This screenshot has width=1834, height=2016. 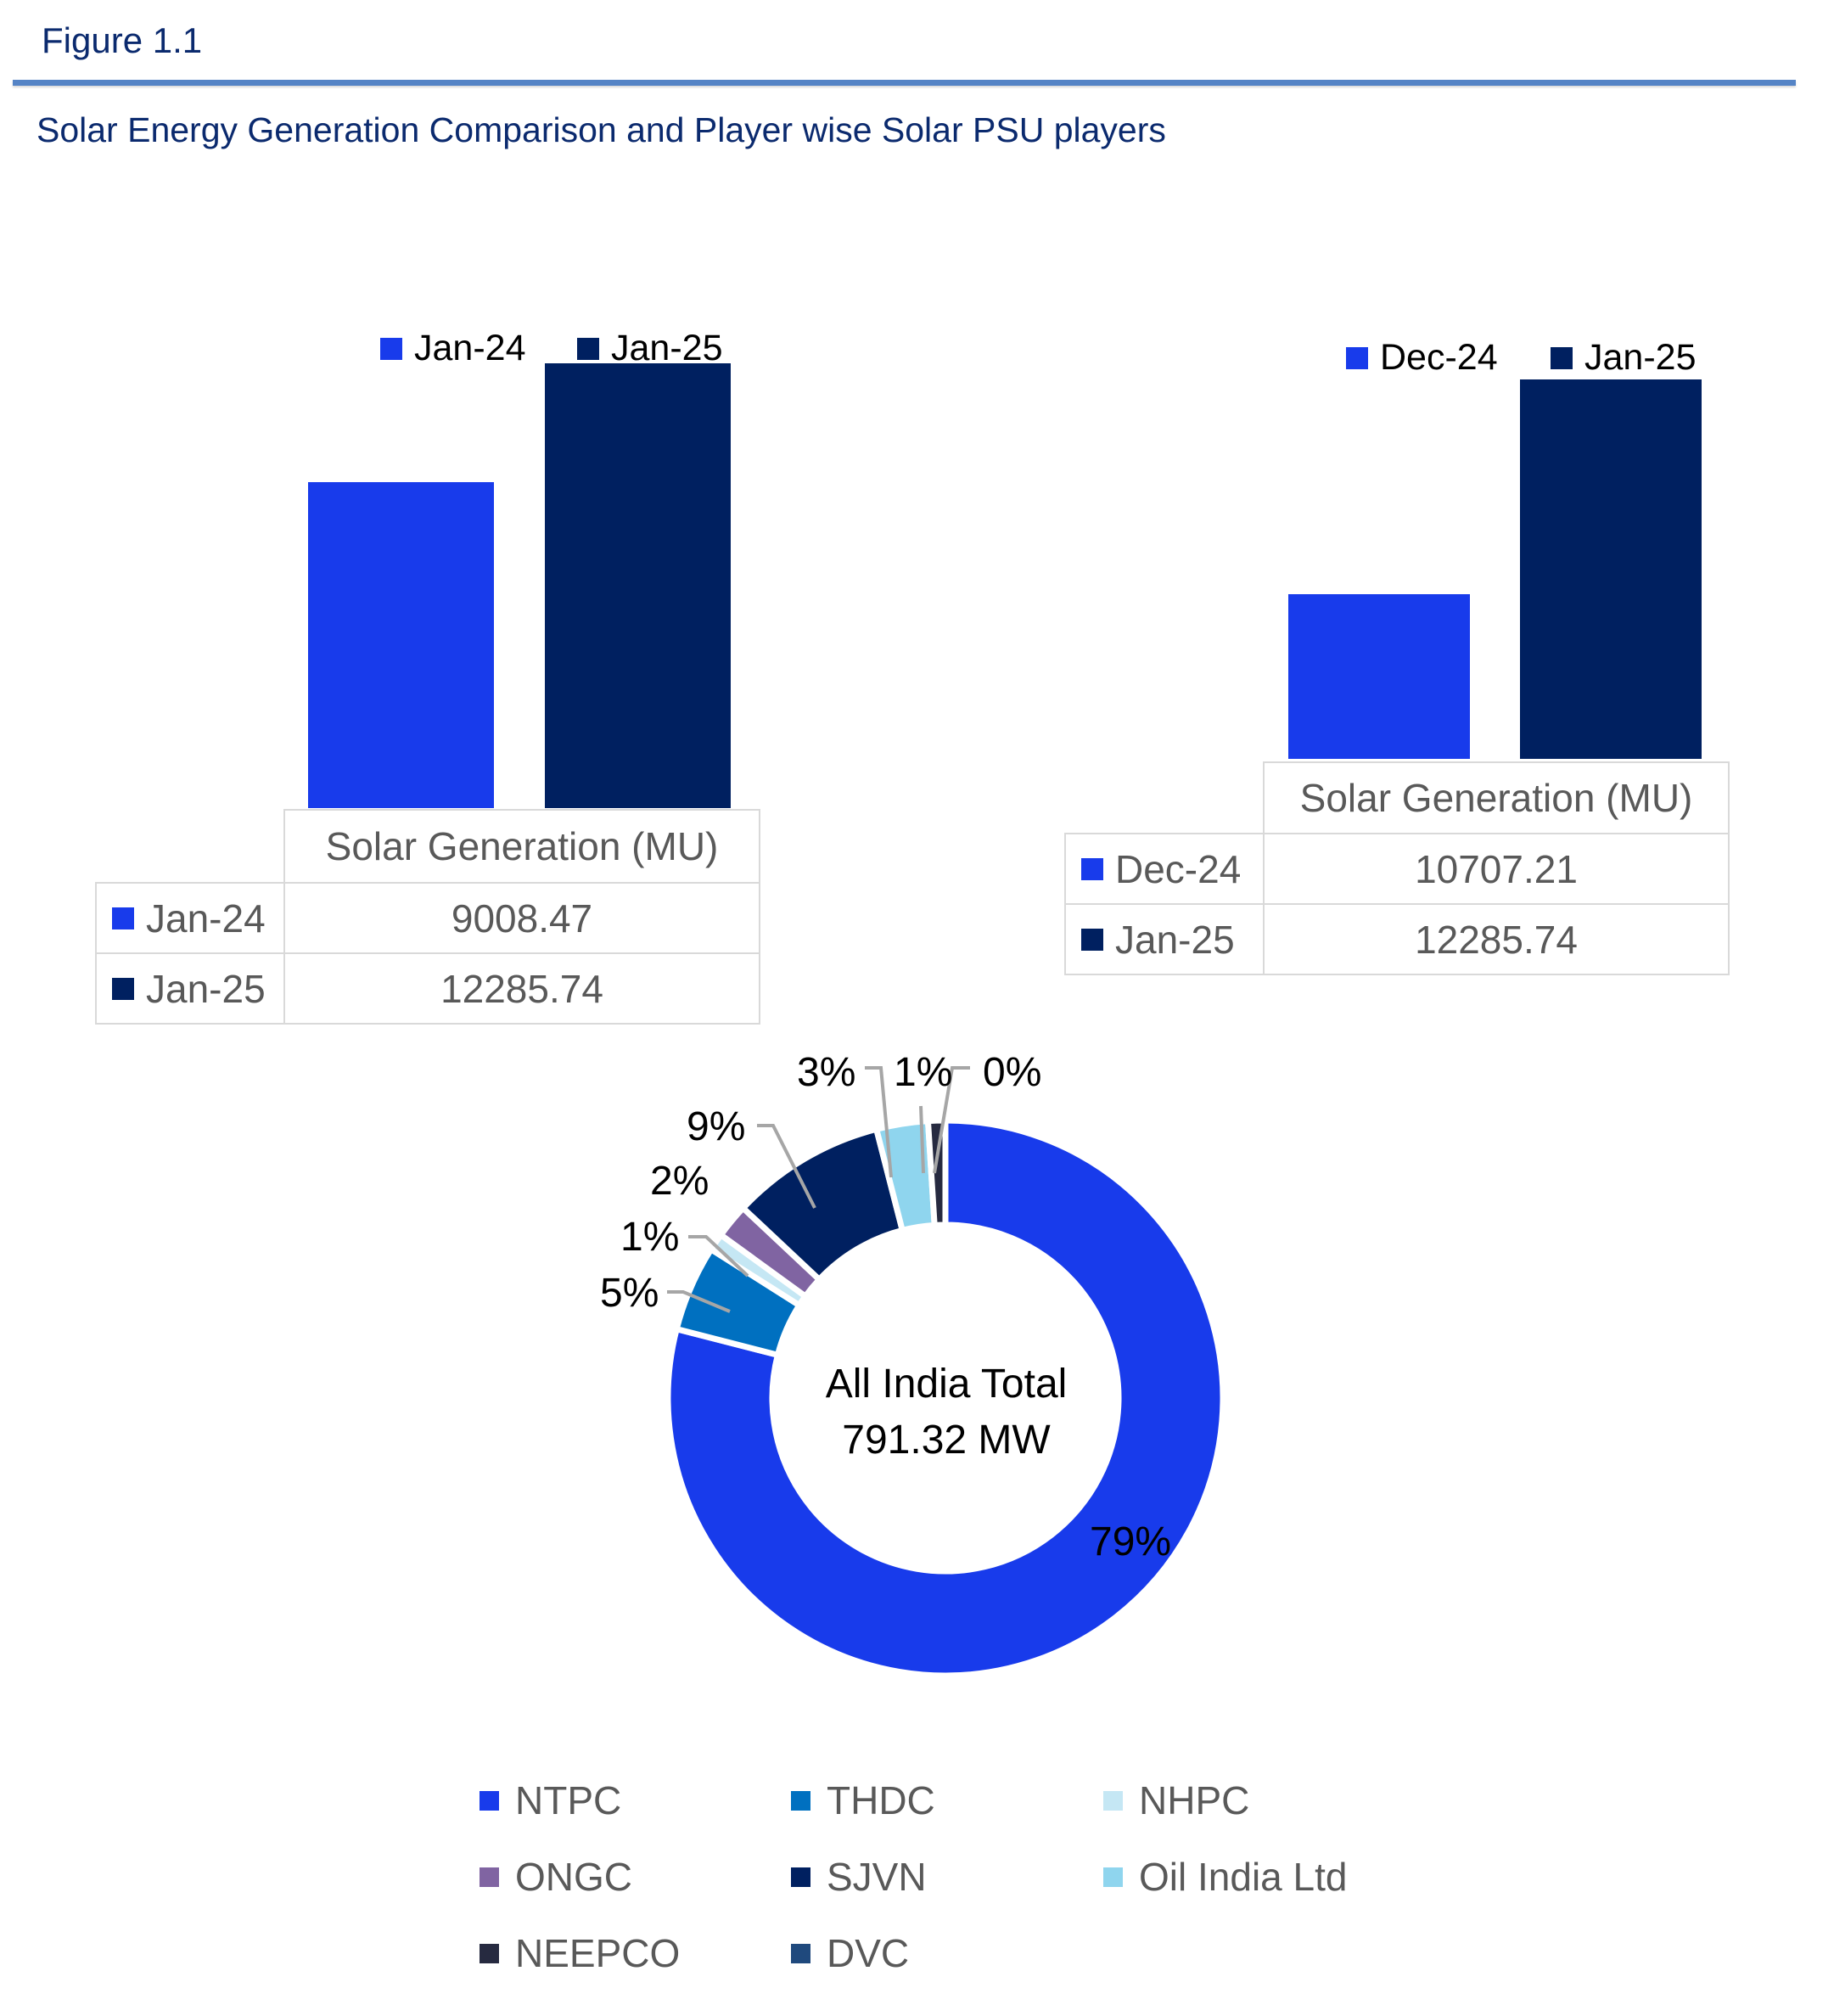 What do you see at coordinates (879, 1122) in the screenshot?
I see `leader-line-oil-india` at bounding box center [879, 1122].